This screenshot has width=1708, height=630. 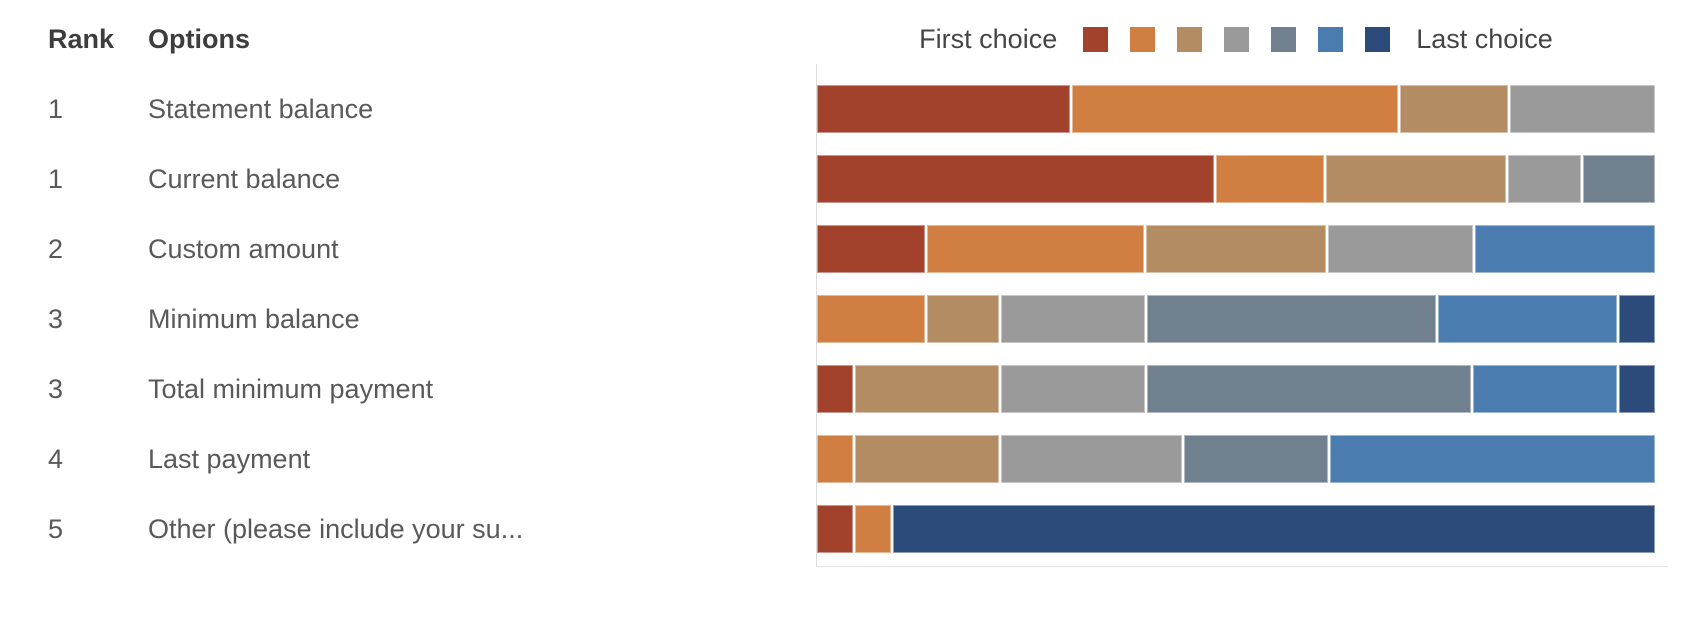 I want to click on chart-baseline, so click(x=1242, y=566).